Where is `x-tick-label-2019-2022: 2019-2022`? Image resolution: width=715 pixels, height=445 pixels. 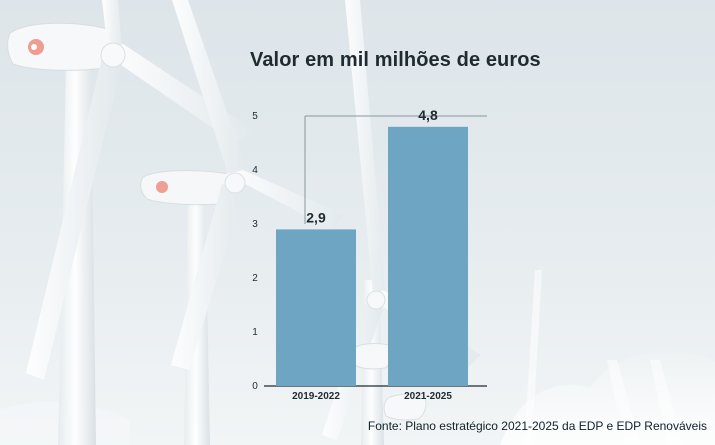 x-tick-label-2019-2022: 2019-2022 is located at coordinates (316, 396).